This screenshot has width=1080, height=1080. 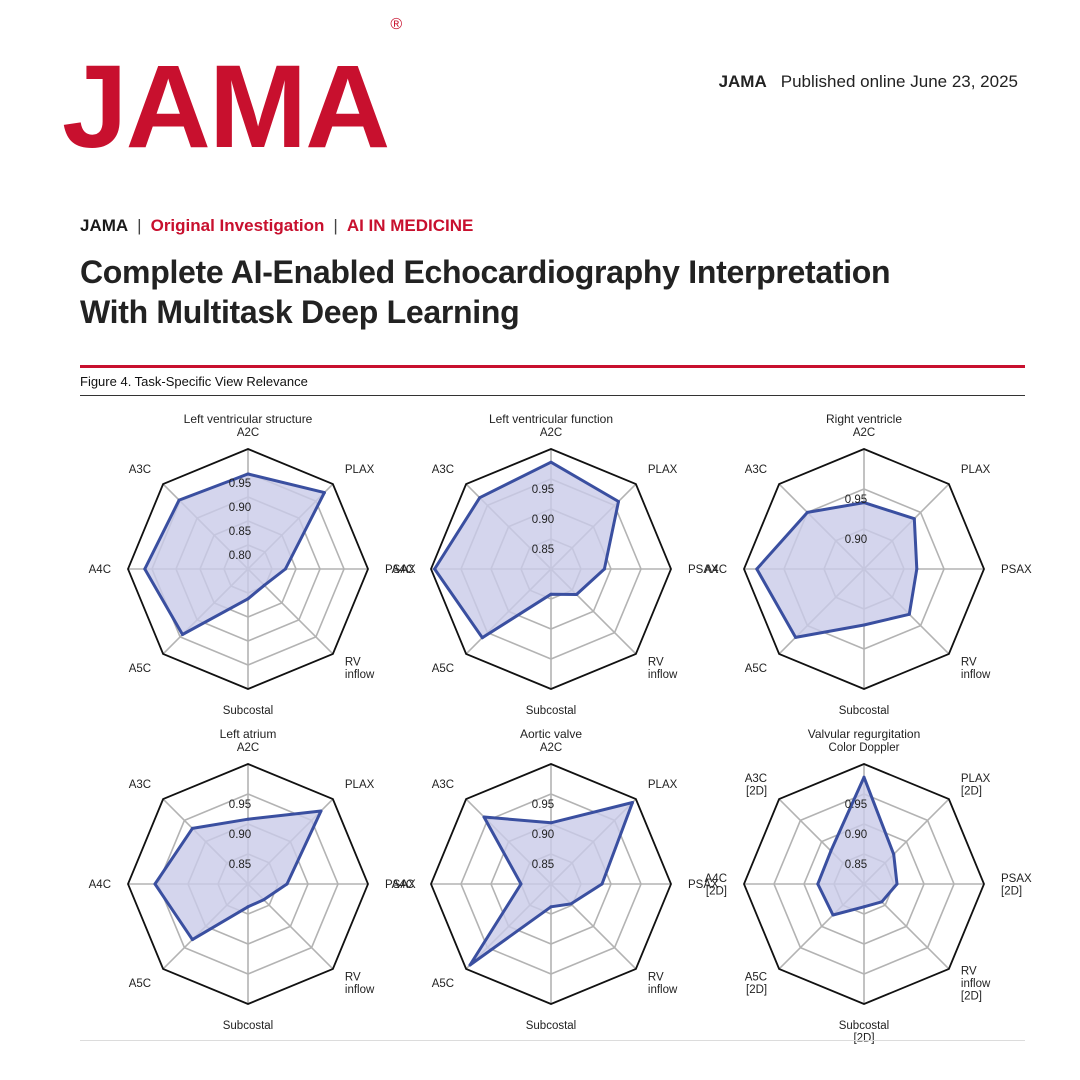 I want to click on axis-label: Color Doppler, so click(x=864, y=748).